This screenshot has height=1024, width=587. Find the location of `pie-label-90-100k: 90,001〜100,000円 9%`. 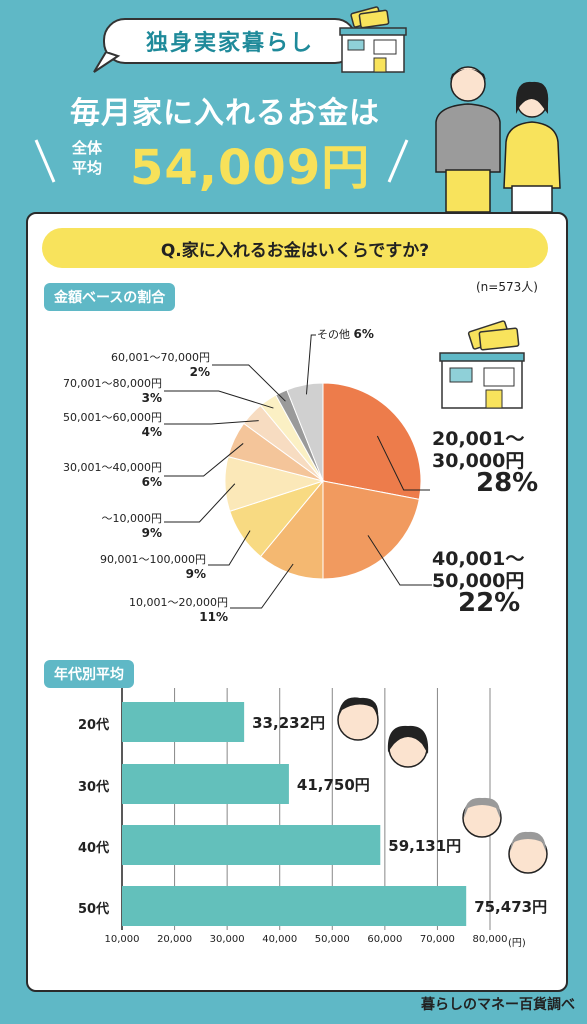

pie-label-90-100k: 90,001〜100,000円 9% is located at coordinates (150, 567).